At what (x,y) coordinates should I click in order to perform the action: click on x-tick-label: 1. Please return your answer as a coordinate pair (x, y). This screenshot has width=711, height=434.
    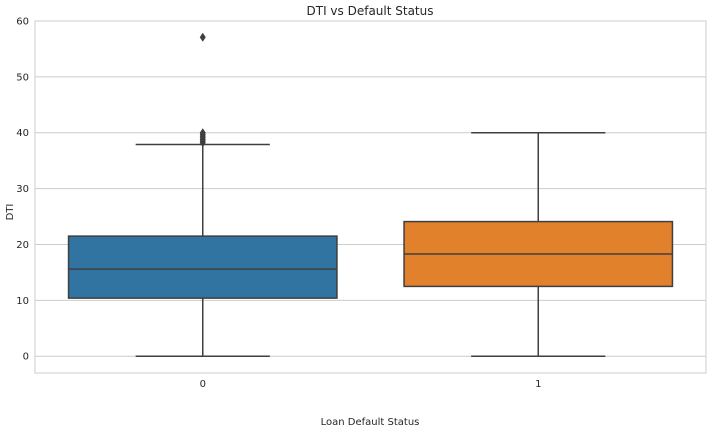
    Looking at the image, I should click on (538, 384).